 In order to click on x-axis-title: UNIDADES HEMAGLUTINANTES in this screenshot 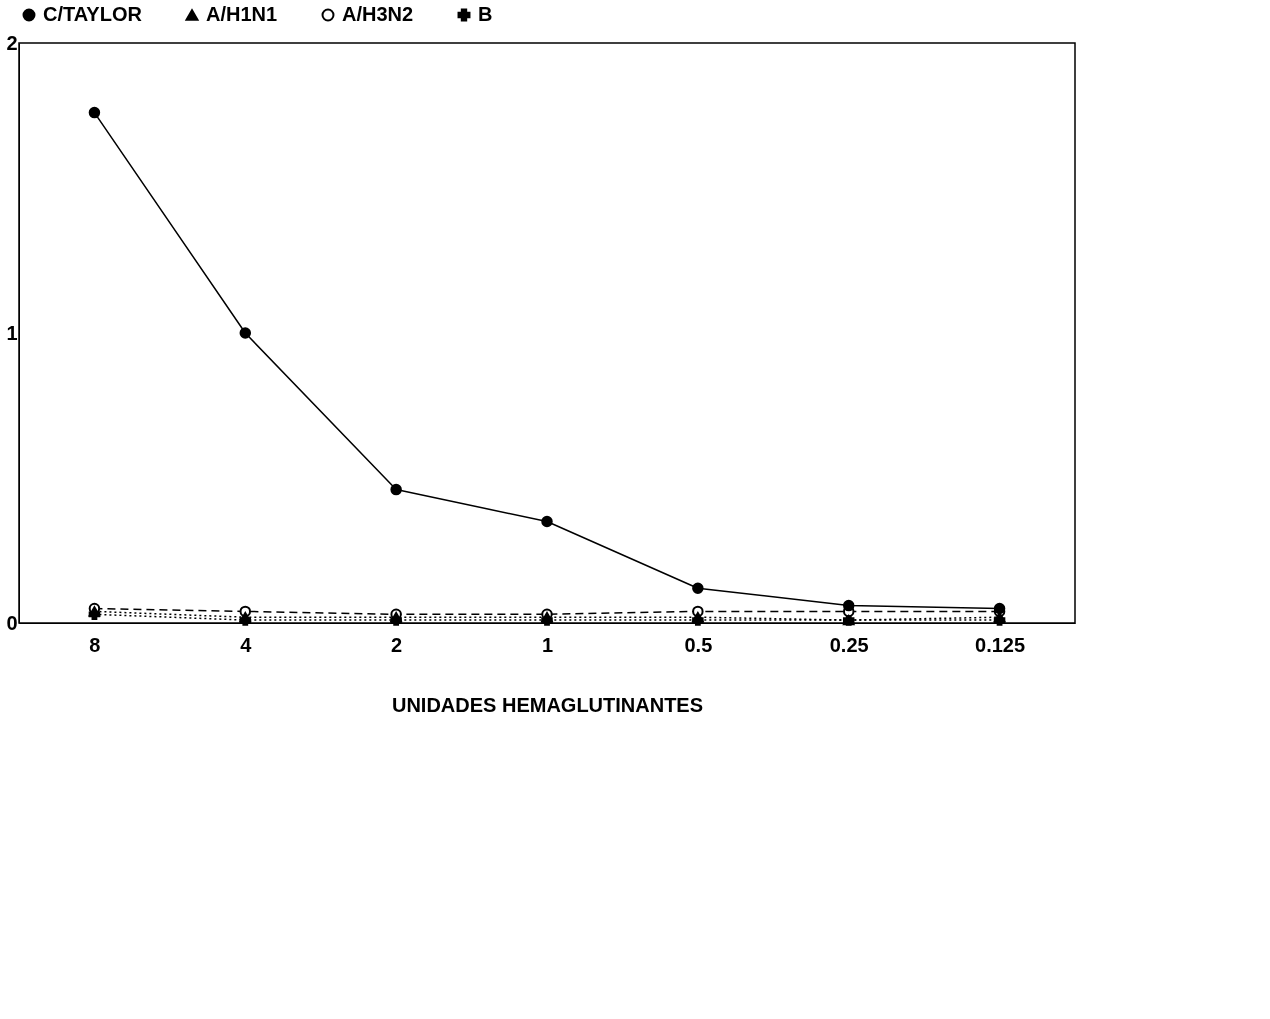, I will do `click(547, 704)`.